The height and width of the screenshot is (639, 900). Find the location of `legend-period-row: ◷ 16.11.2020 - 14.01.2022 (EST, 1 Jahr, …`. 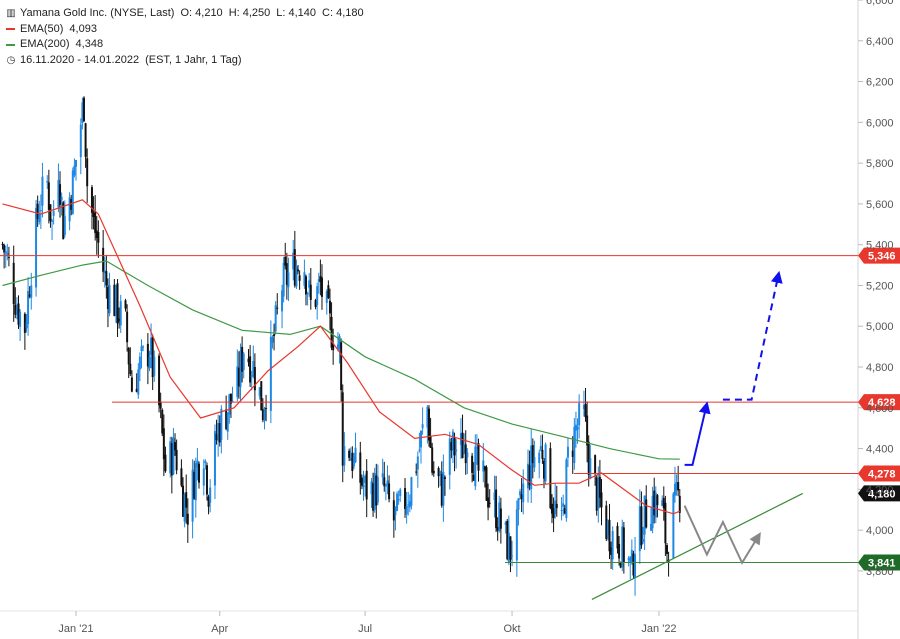

legend-period-row: ◷ 16.11.2020 - 14.01.2022 (EST, 1 Jahr, … is located at coordinates (185, 61).